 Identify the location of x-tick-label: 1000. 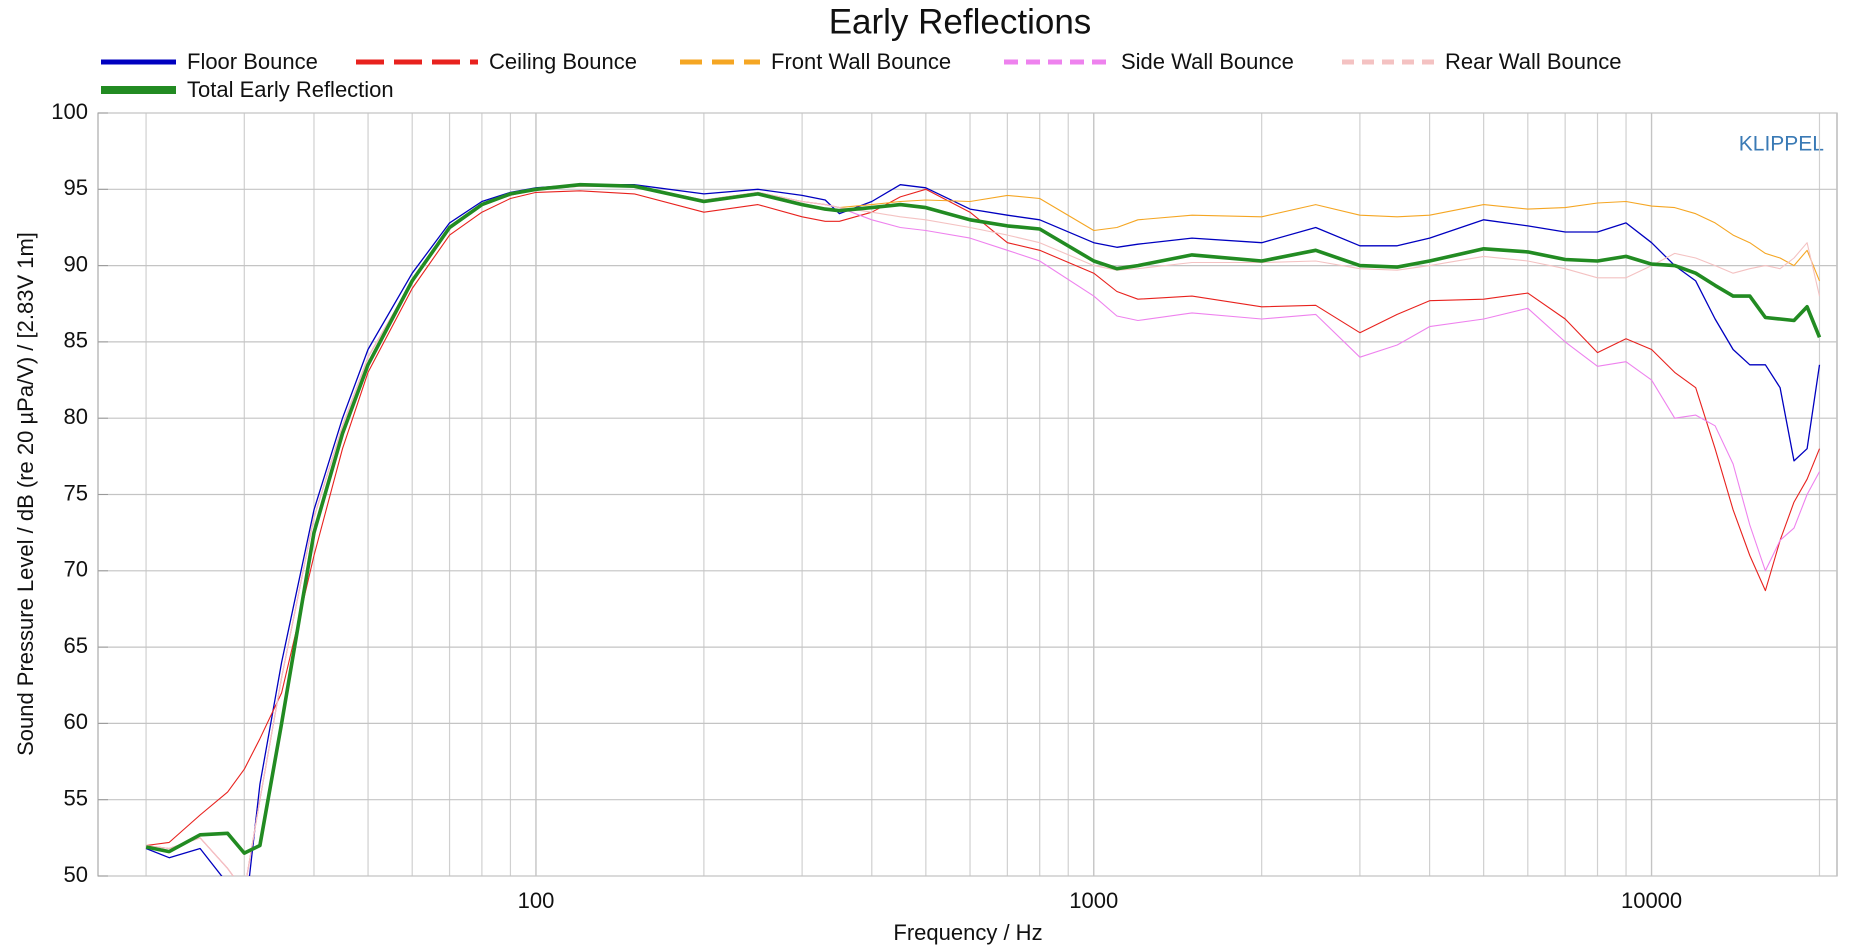
(1093, 900).